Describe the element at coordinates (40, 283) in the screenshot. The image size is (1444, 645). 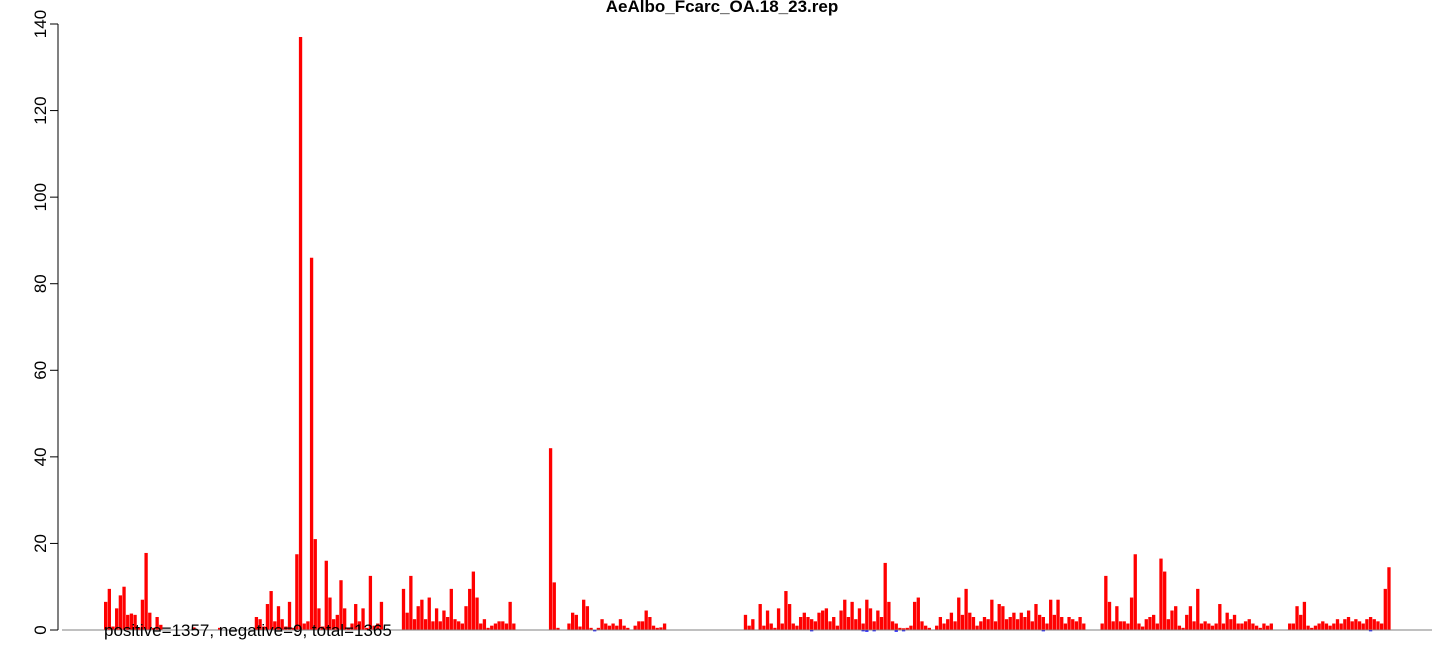
I see `y-tick-label: 80` at that location.